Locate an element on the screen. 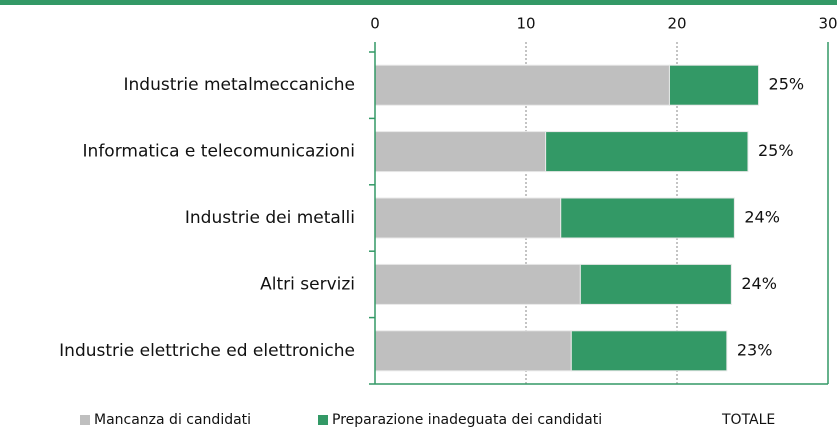 This screenshot has width=837, height=432. legend-label: Preparazione inadeguata dei candidati is located at coordinates (467, 420).